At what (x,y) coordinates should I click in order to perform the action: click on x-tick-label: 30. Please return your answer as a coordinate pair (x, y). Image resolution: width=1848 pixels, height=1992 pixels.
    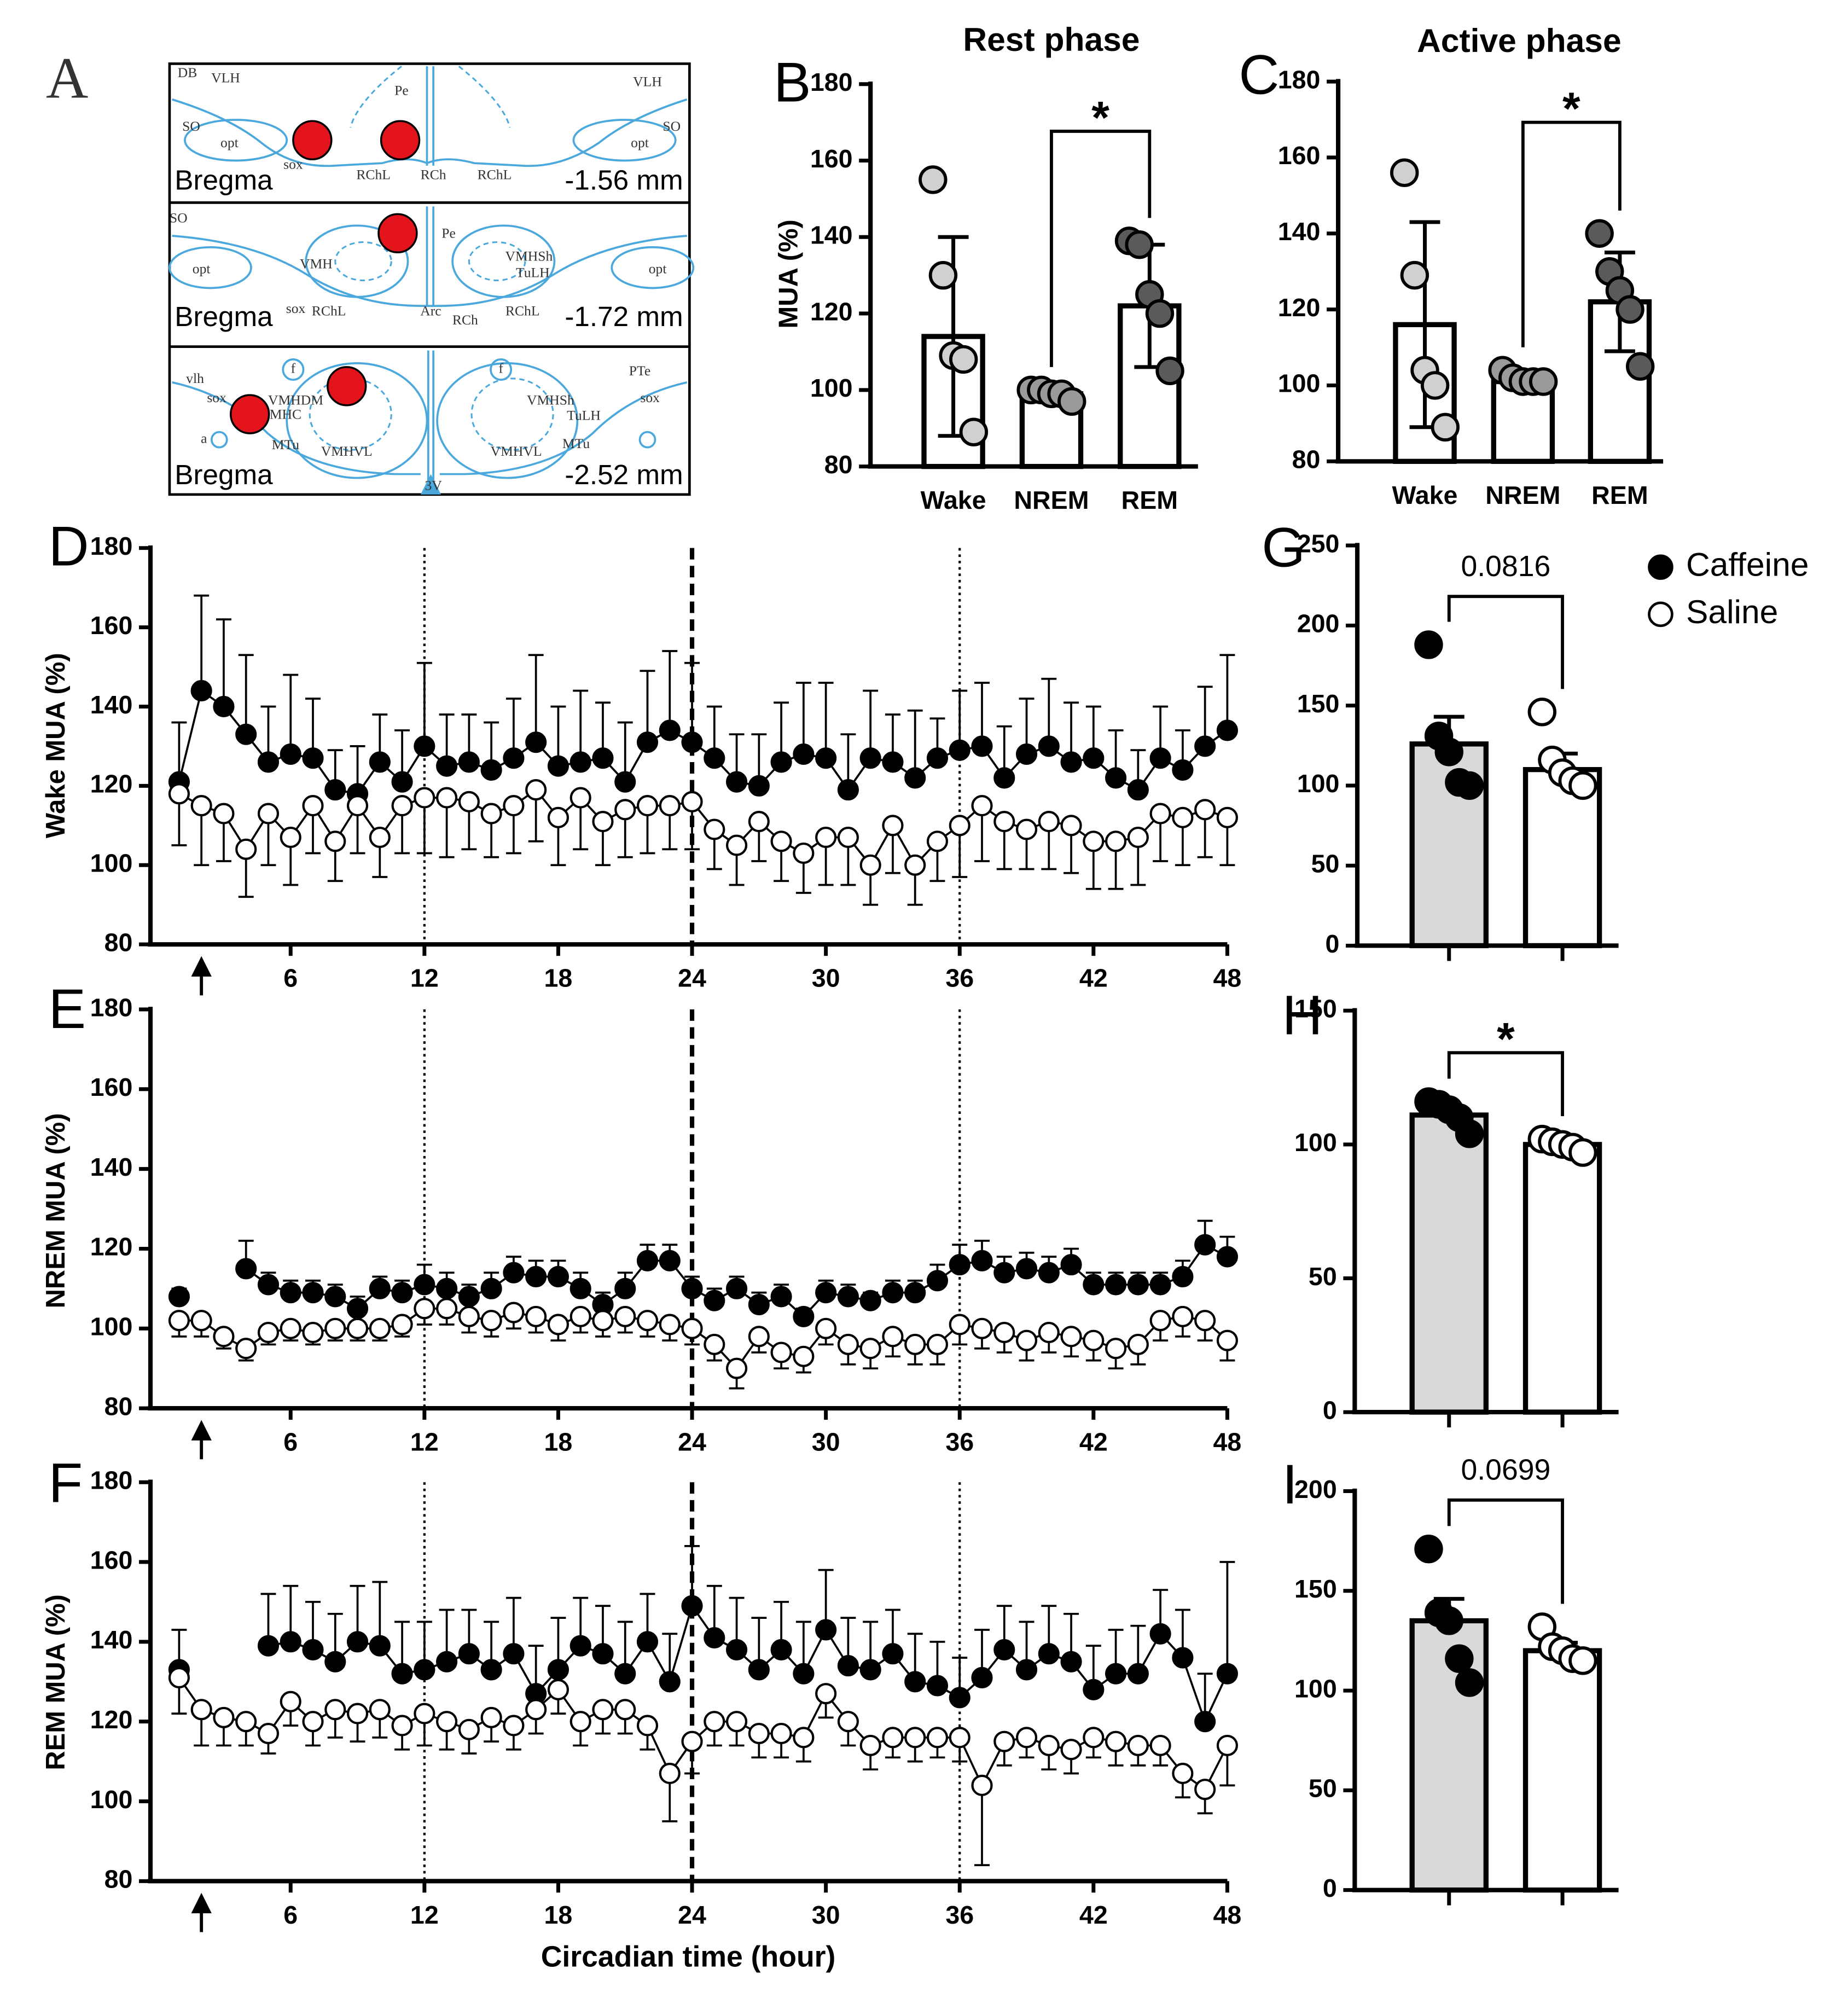
    Looking at the image, I should click on (826, 1442).